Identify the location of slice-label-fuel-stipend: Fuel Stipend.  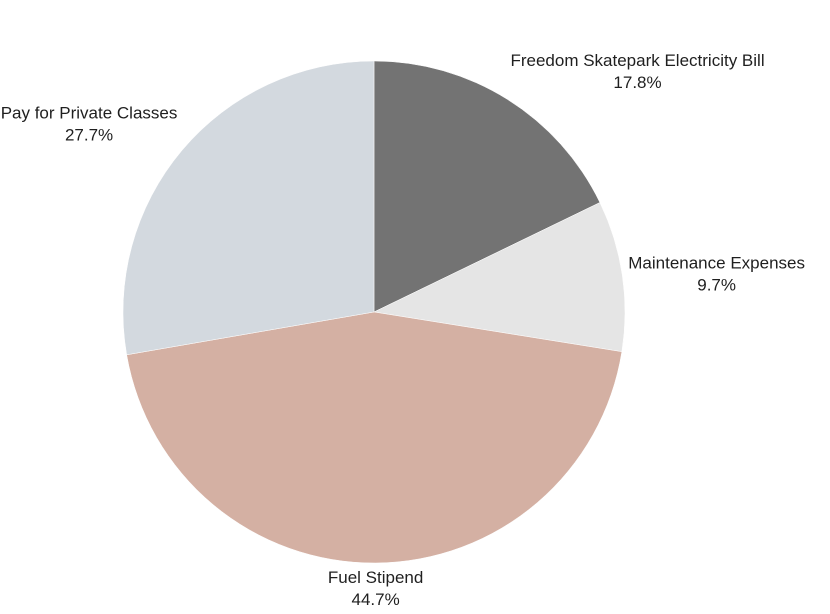
(375, 577).